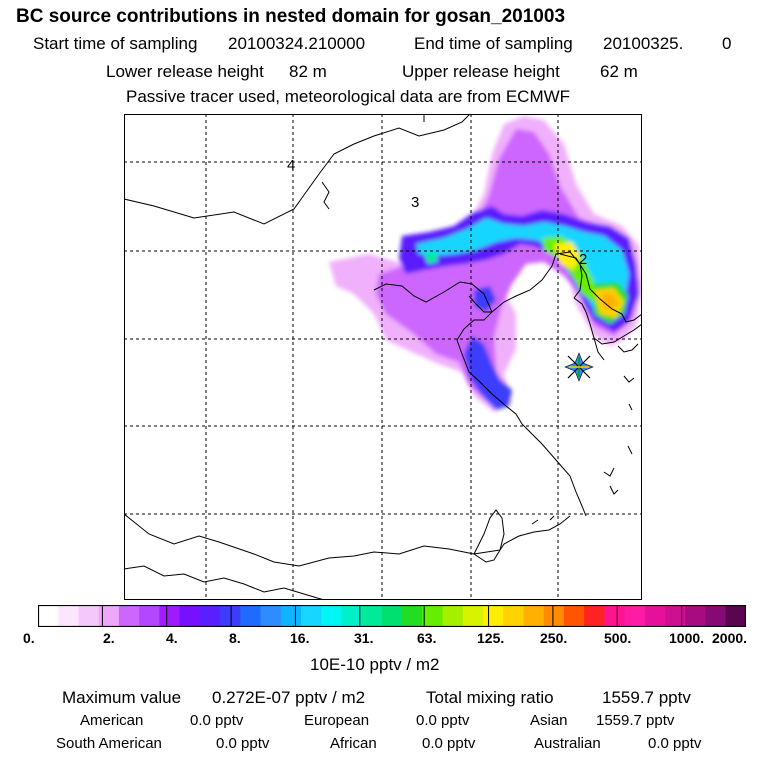  Describe the element at coordinates (427, 638) in the screenshot. I see `colorbar-tick-63: 63.` at that location.